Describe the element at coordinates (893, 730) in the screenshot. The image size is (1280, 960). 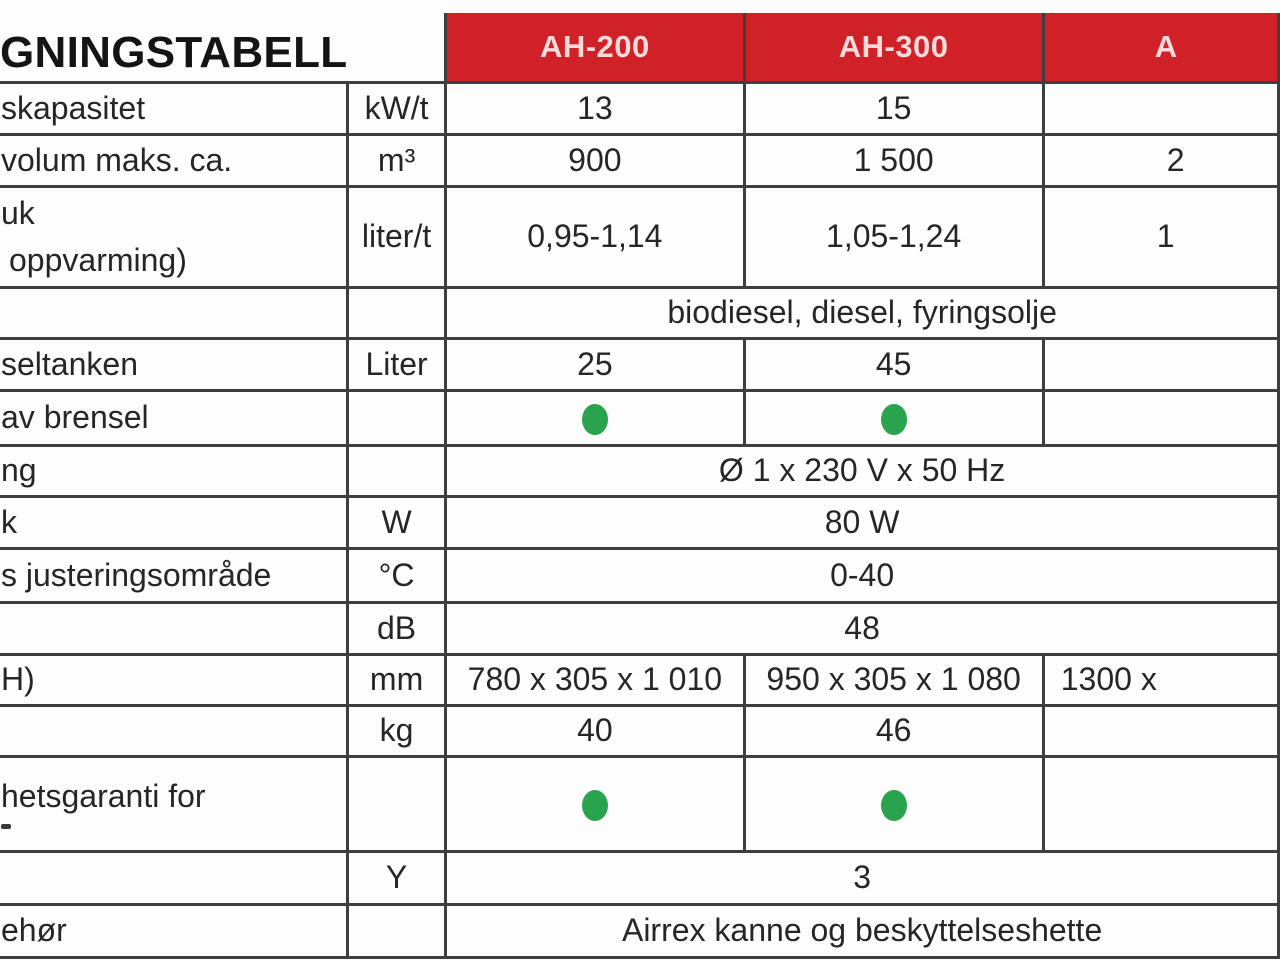
I see `value-ah300: 46` at that location.